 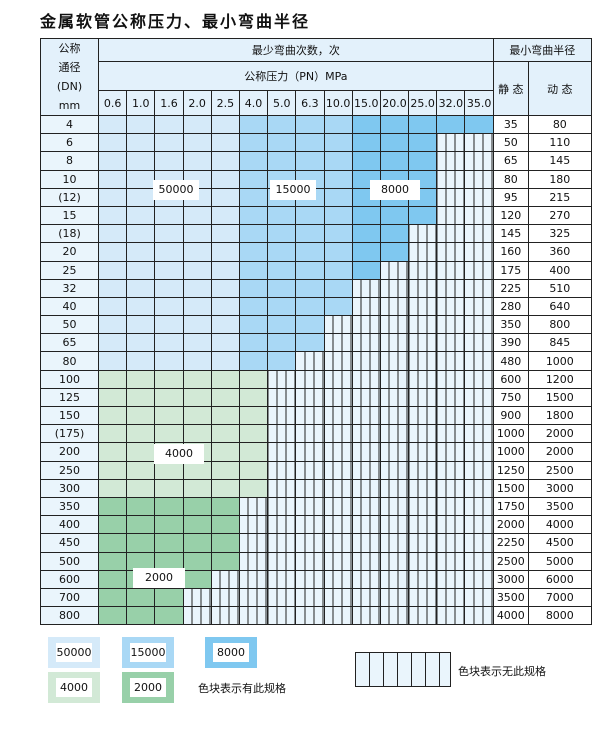 What do you see at coordinates (169, 103) in the screenshot?
I see `pressure-column-header: 1.6` at bounding box center [169, 103].